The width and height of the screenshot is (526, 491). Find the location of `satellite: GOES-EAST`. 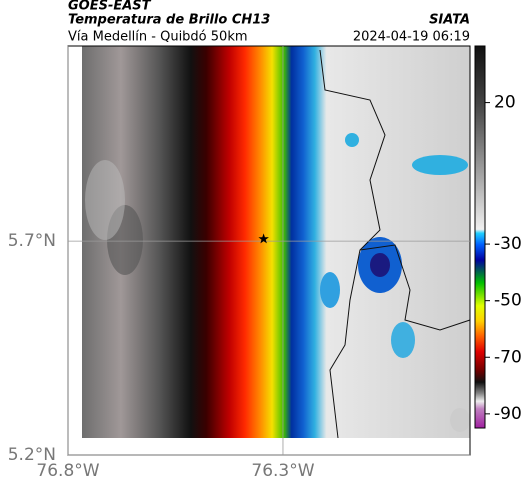

satellite: GOES-EAST is located at coordinates (110, 7).